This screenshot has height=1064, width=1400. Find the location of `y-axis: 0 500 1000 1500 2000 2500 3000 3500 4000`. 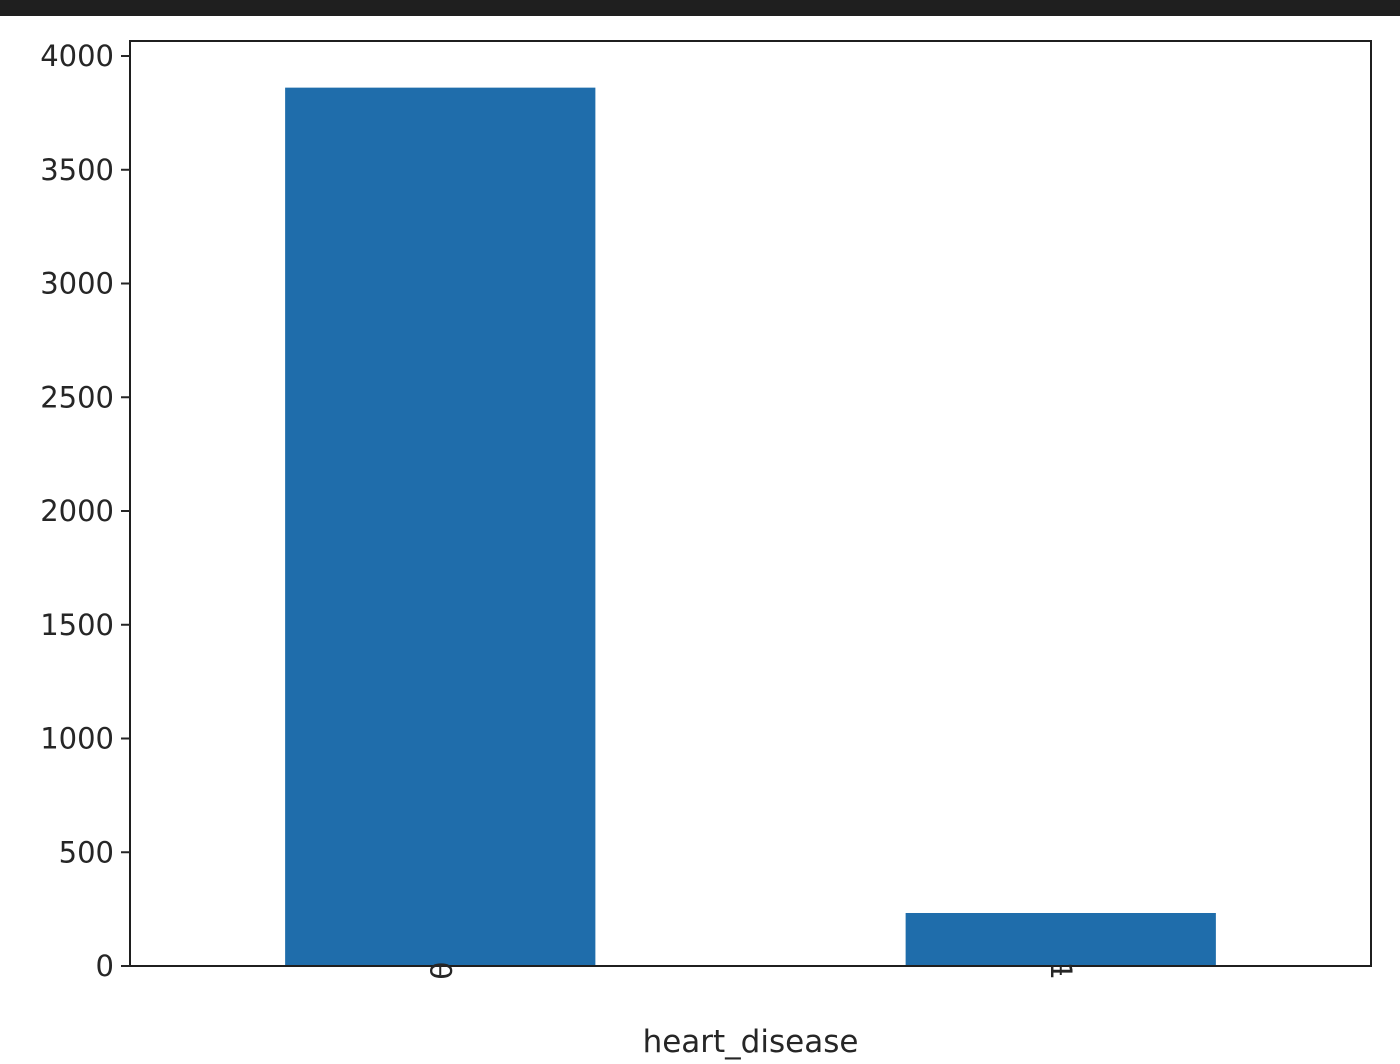

y-axis: 0 500 1000 1500 2000 2500 3000 3500 4000 is located at coordinates (85, 511).